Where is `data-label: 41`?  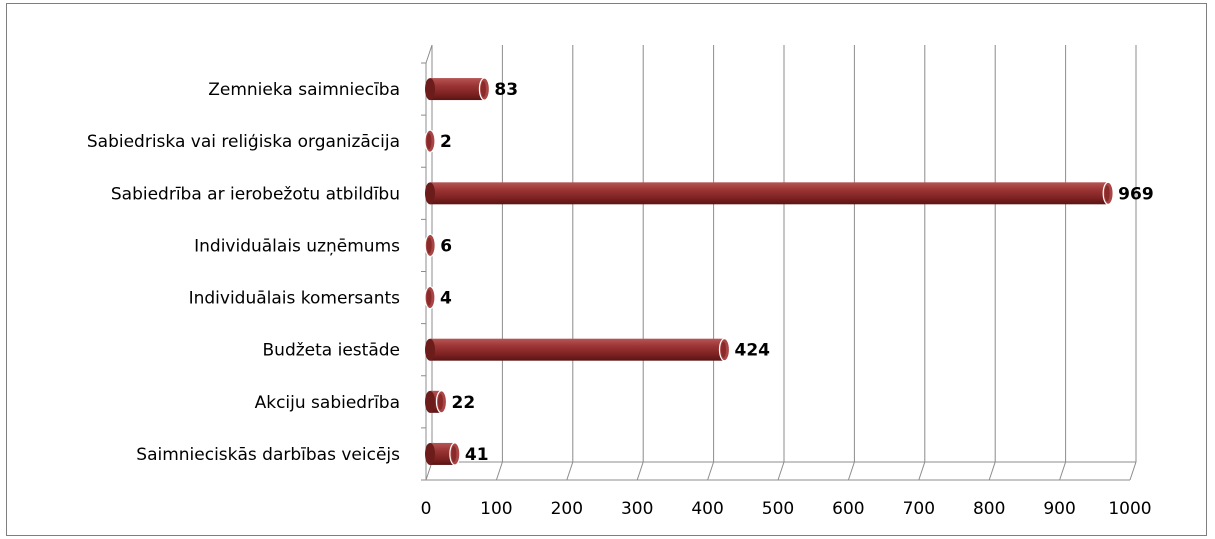 data-label: 41 is located at coordinates (477, 455).